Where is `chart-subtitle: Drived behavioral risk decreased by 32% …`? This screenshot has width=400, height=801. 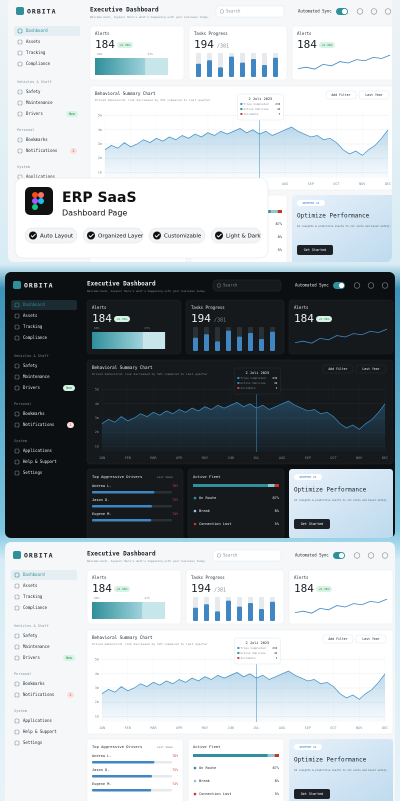 chart-subtitle: Drived behavioral risk decreased by 32% … is located at coordinates (150, 374).